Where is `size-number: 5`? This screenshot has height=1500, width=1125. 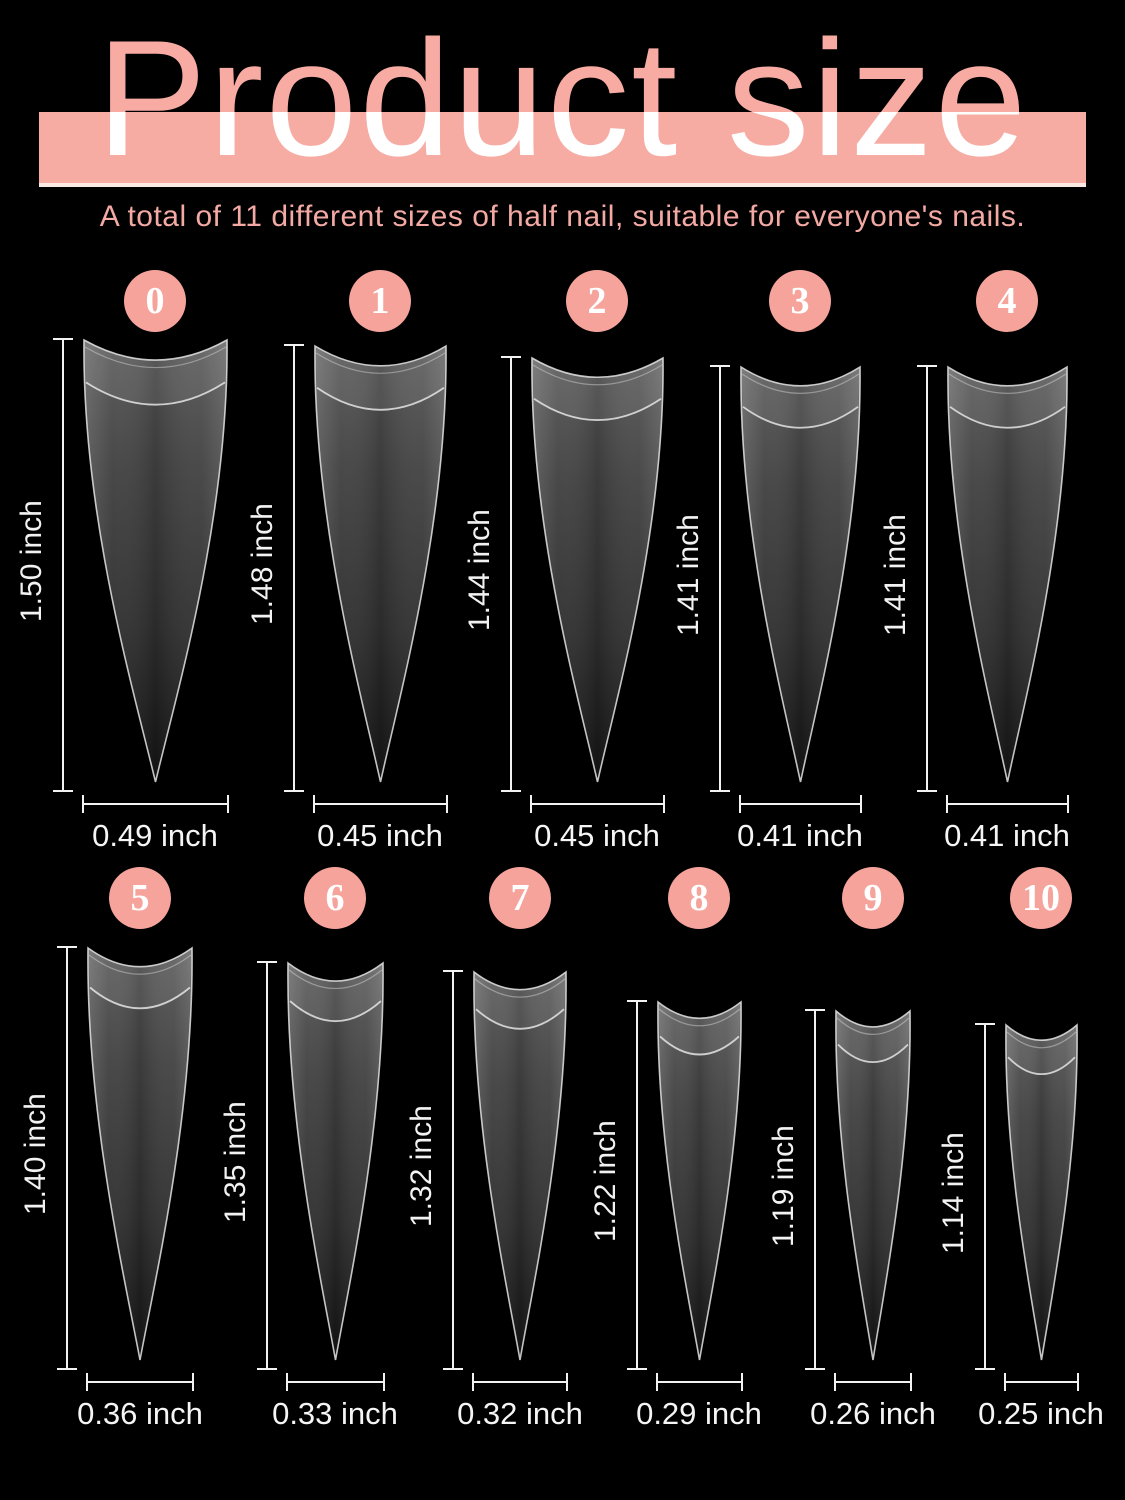 size-number: 5 is located at coordinates (140, 898).